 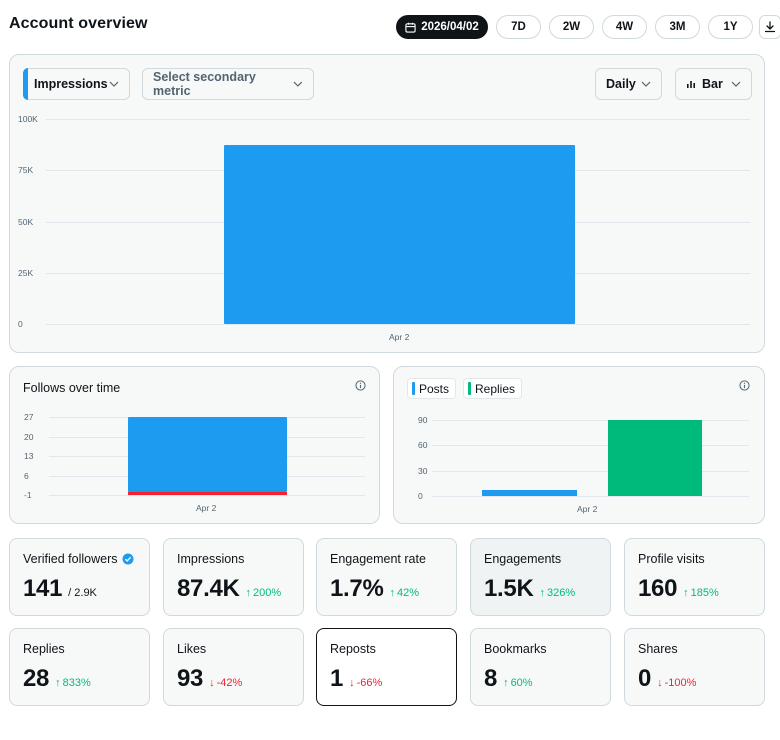 What do you see at coordinates (561, 593) in the screenshot?
I see `stat-change-value: 326%` at bounding box center [561, 593].